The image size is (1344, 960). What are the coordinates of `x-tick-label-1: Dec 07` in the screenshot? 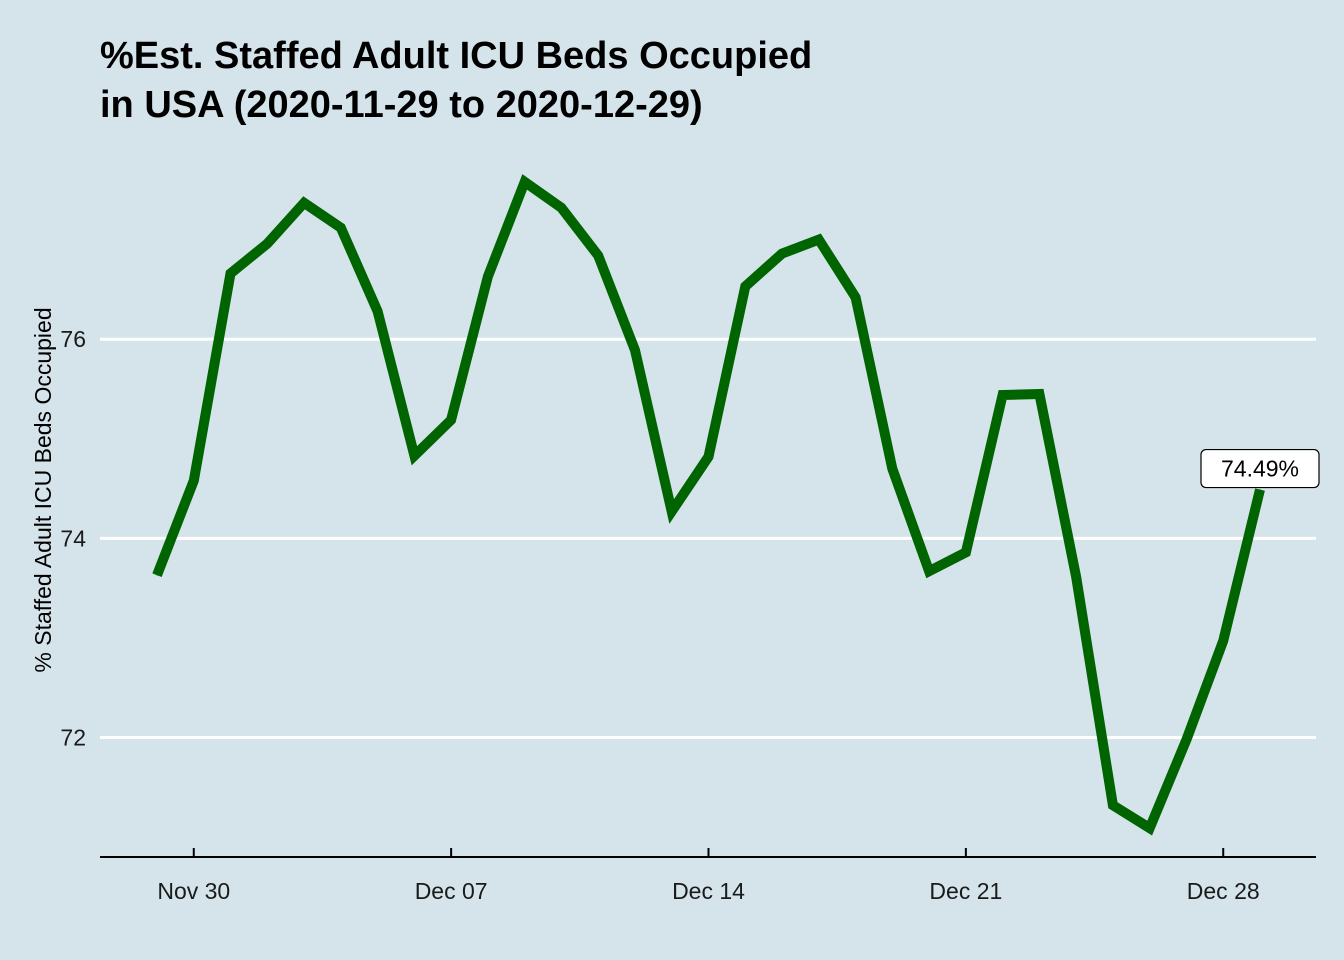 It's located at (451, 891).